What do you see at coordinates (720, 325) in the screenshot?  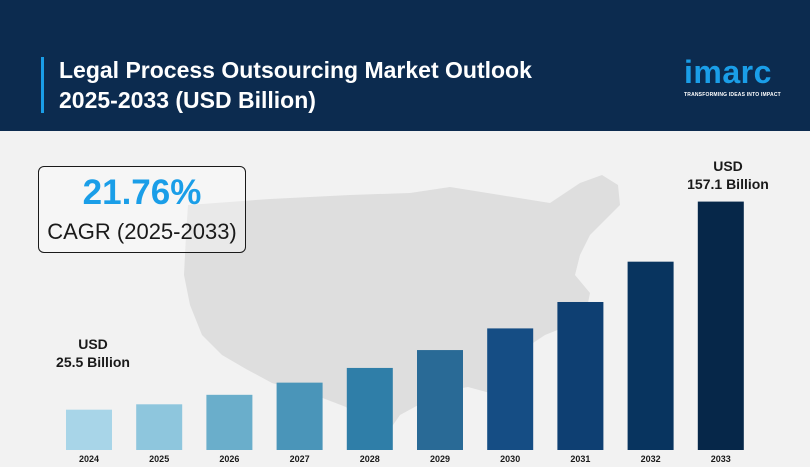 I see `bar-2033` at bounding box center [720, 325].